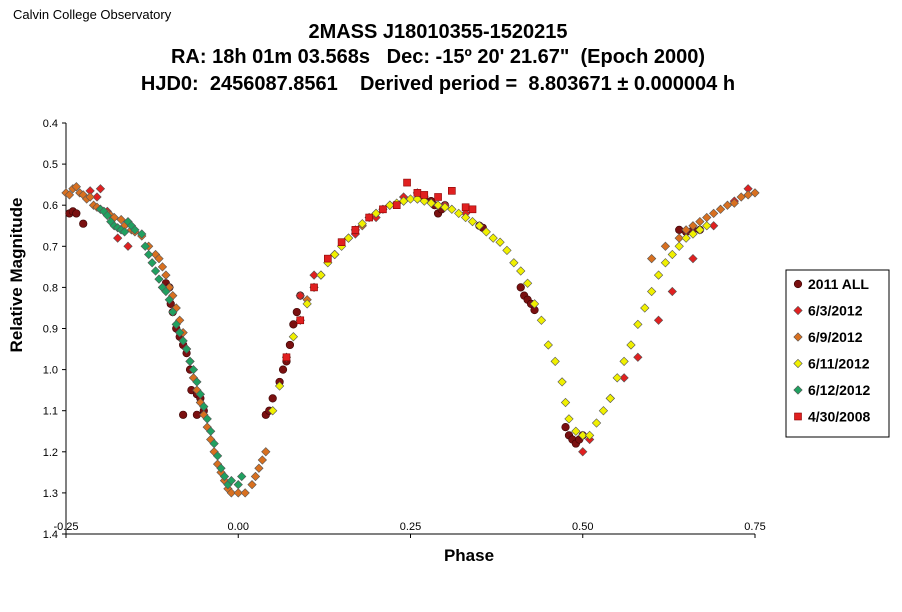  Describe the element at coordinates (50, 206) in the screenshot. I see `y-tick-label: 0.6` at that location.